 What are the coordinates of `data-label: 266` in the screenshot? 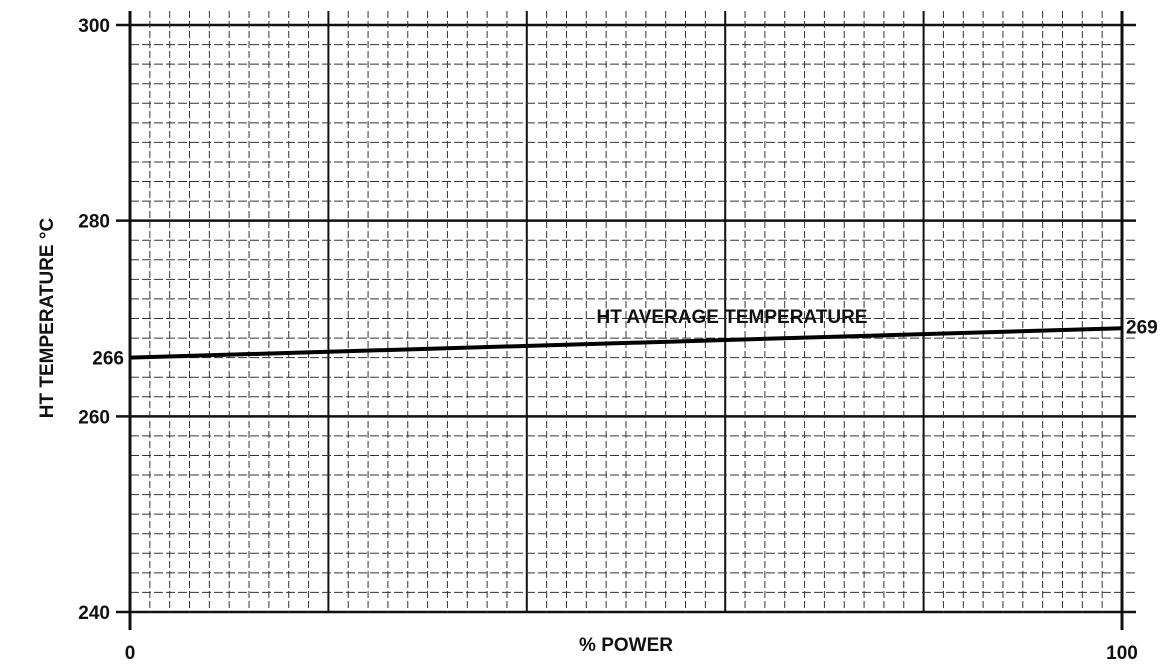 It's located at (108, 359).